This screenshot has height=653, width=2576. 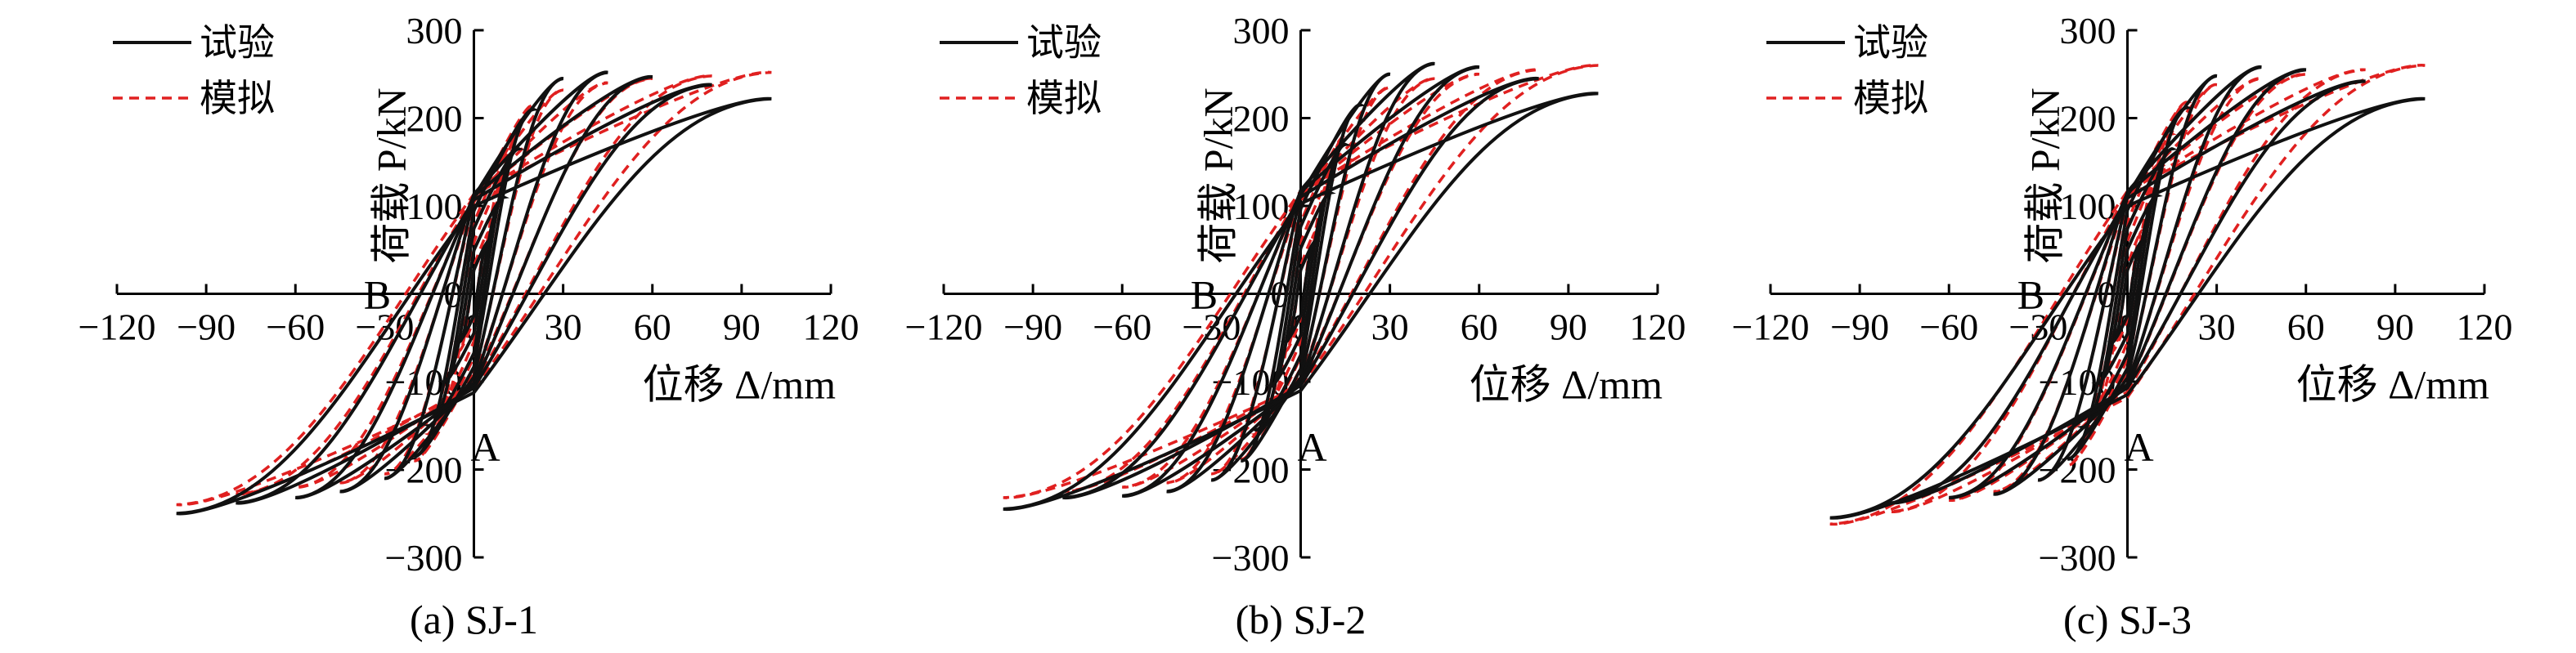 What do you see at coordinates (474, 619) in the screenshot?
I see `panel-caption: (a) SJ-1` at bounding box center [474, 619].